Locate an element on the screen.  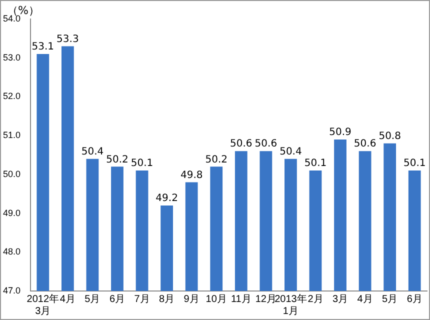
x-tick-label: 7月 is located at coordinates (142, 299).